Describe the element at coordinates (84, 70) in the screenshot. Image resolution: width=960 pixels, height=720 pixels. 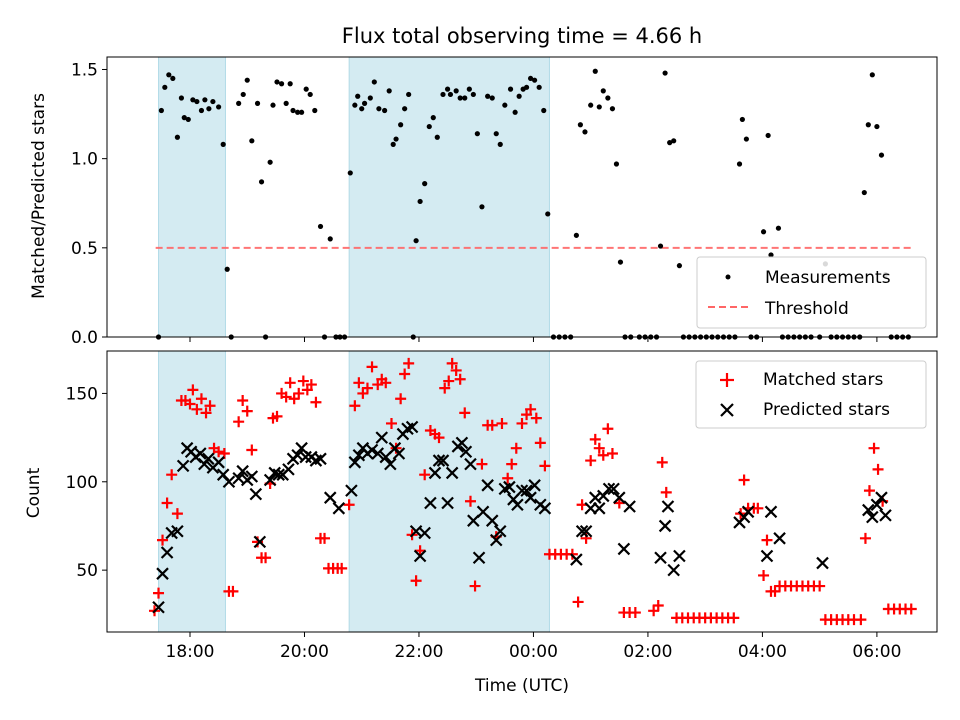
I see `y-tick-label: 1.5` at that location.